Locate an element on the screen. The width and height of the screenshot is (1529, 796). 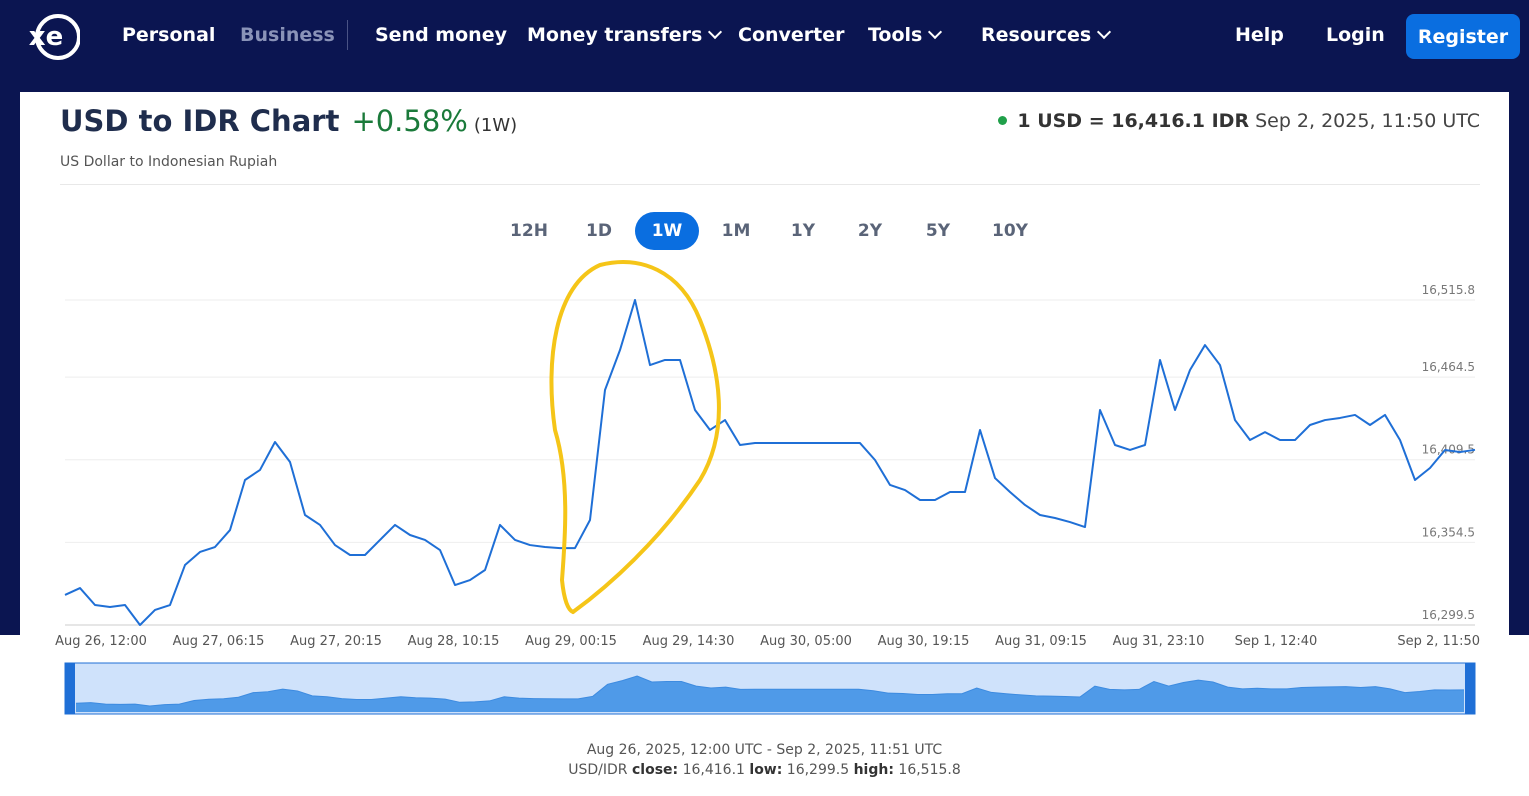
y-tick-label: 16,515.8 is located at coordinates (1448, 290).